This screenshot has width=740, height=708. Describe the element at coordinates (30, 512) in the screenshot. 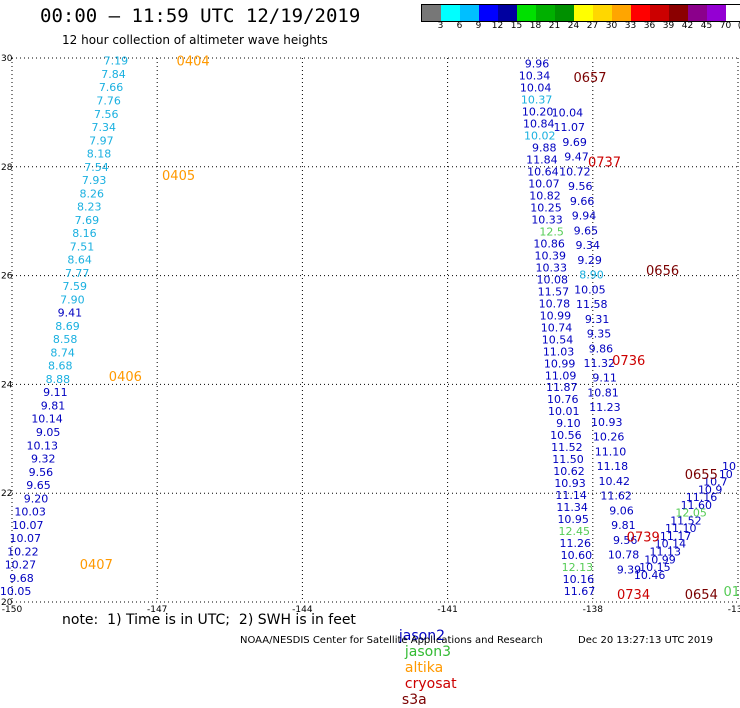

I see `wave-height-value: 10.03` at that location.